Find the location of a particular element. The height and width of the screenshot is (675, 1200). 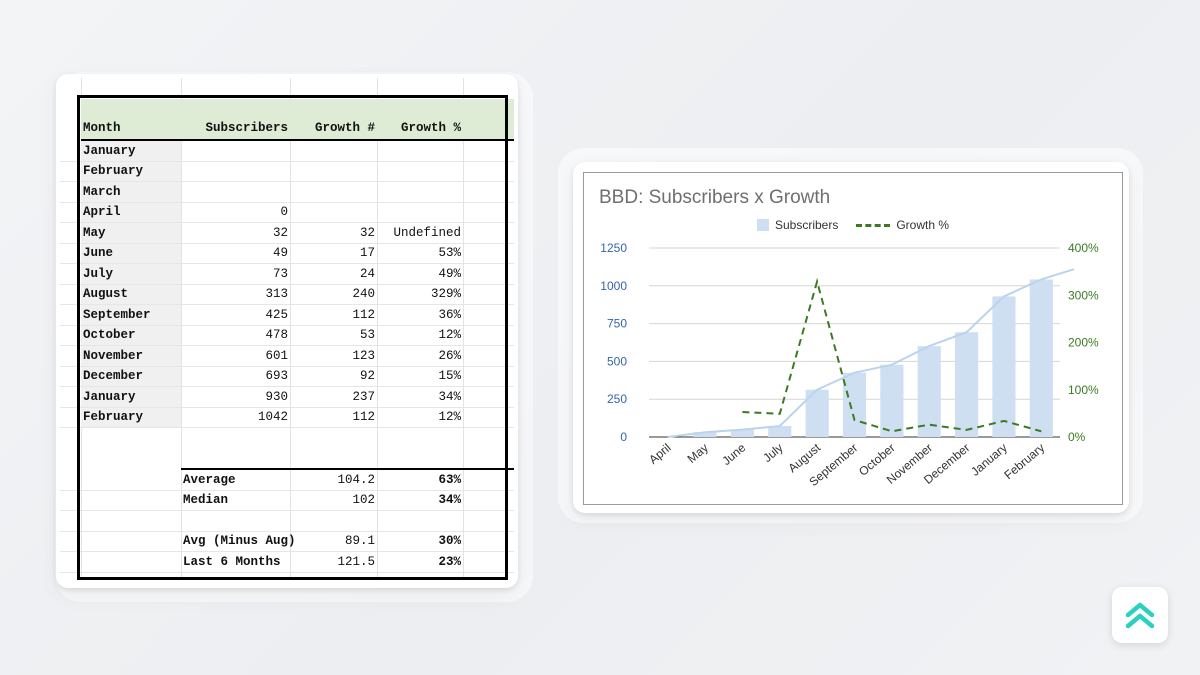

stat-pct: 30% is located at coordinates (449, 541).